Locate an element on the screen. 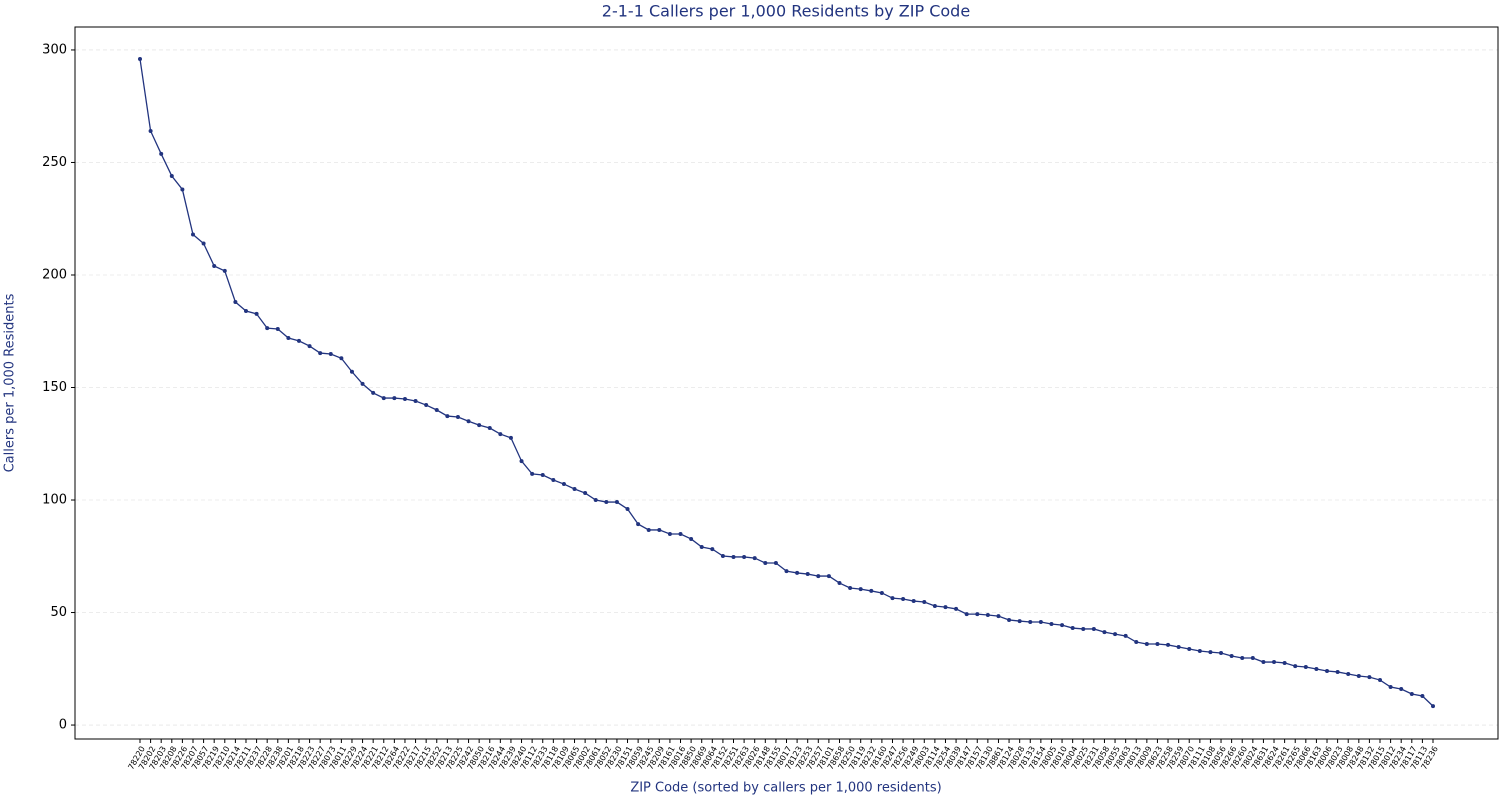 This screenshot has height=800, width=1502. y-tick-label: 150 is located at coordinates (54, 387).